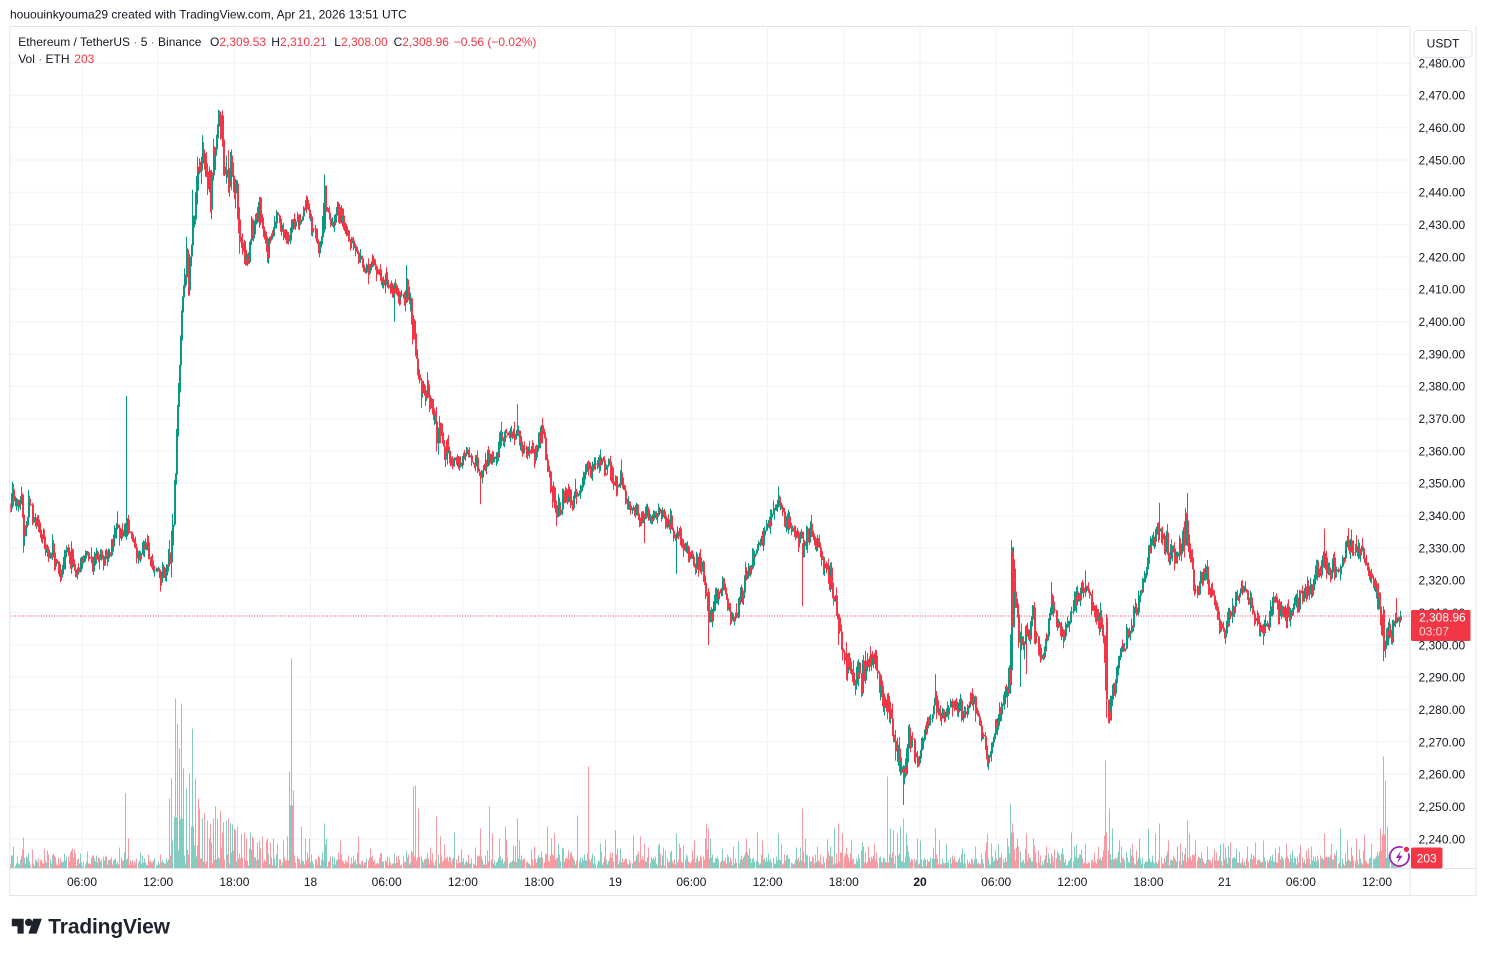  Describe the element at coordinates (110, 42) in the screenshot. I see `svg-text:Ethereum / TetherUS · 5 · Bina: Ethereum / TetherUS · 5 · Binance` at that location.